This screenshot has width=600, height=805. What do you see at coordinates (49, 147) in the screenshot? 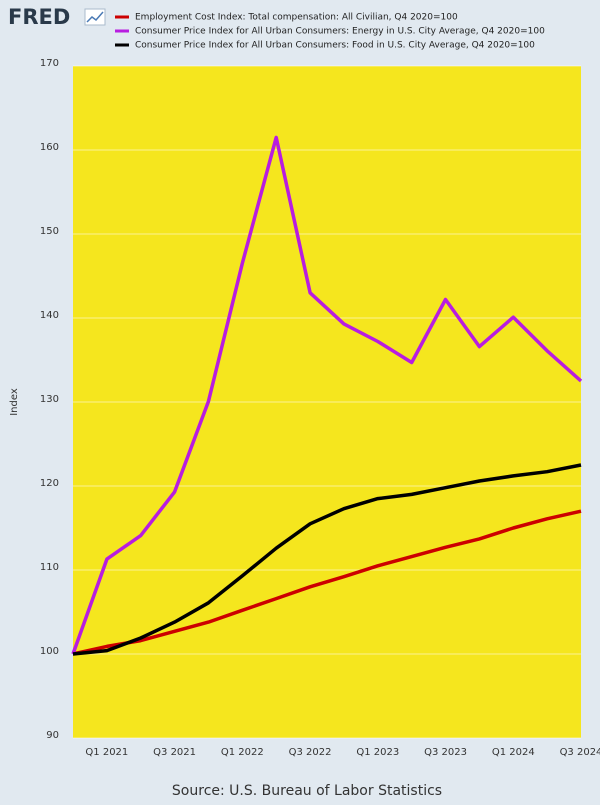
I see `y-tick-label: 160` at bounding box center [49, 147].